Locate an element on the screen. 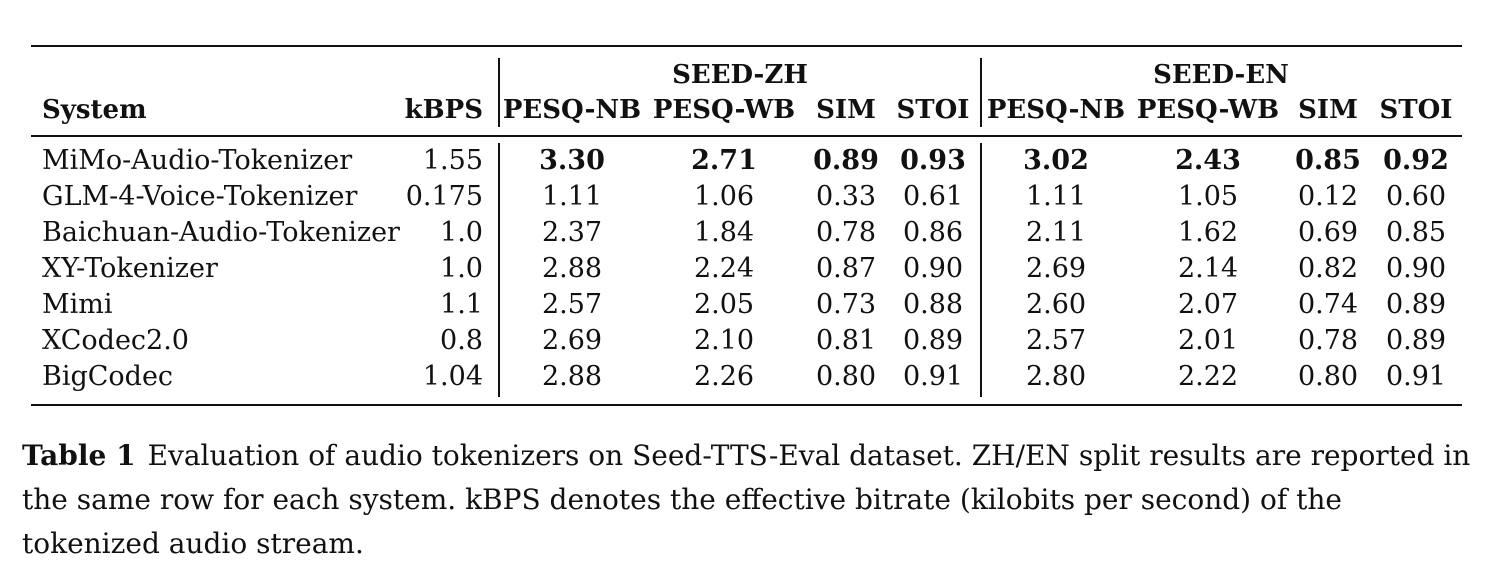  column-header-zh-pesq-wb: PESQ-WB is located at coordinates (724, 110).